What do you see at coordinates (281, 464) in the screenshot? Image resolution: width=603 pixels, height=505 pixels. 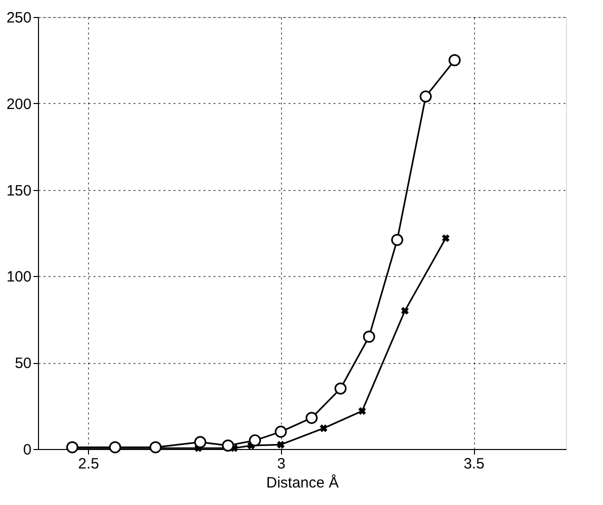 I see `x-tick-label: 3` at bounding box center [281, 464].